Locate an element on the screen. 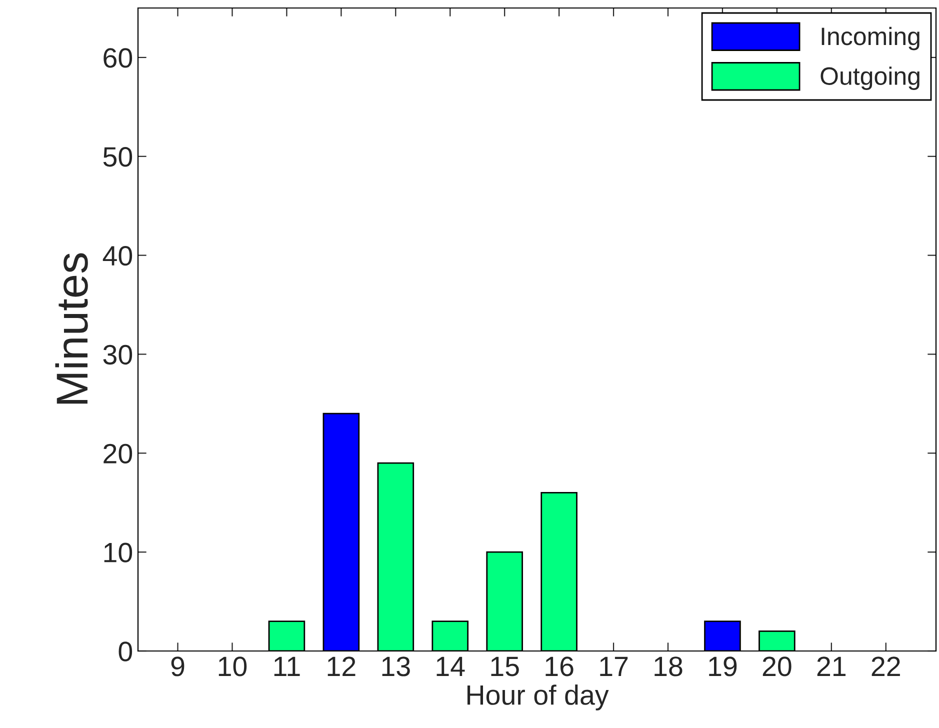 This screenshot has width=939, height=728. x-tick-label: 22 is located at coordinates (886, 666).